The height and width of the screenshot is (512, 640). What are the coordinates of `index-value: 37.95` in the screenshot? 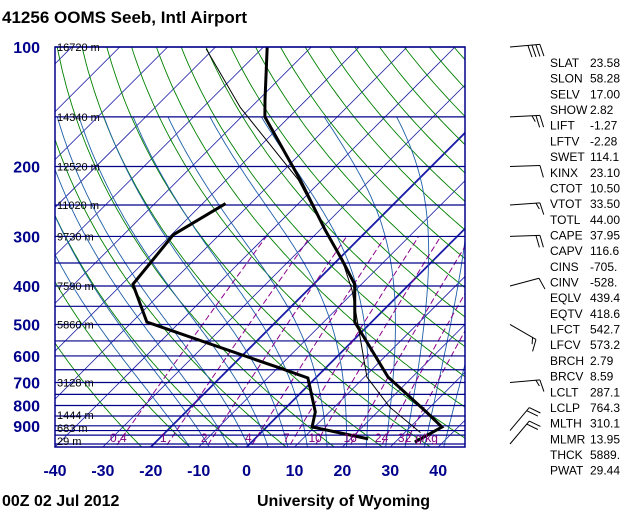 It's located at (605, 235).